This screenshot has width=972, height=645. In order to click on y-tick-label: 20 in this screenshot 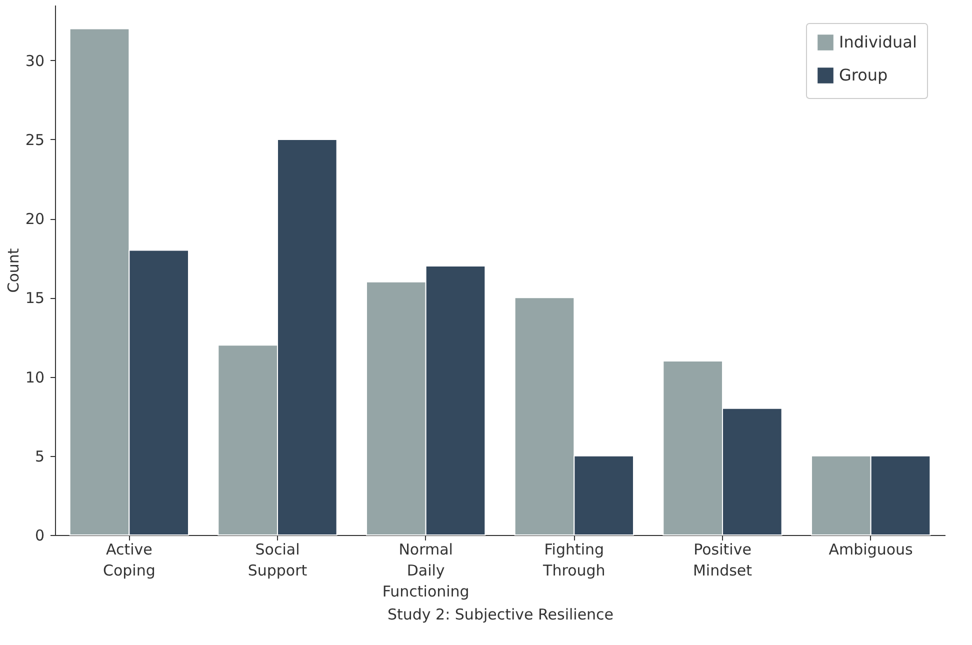, I will do `click(34, 219)`.